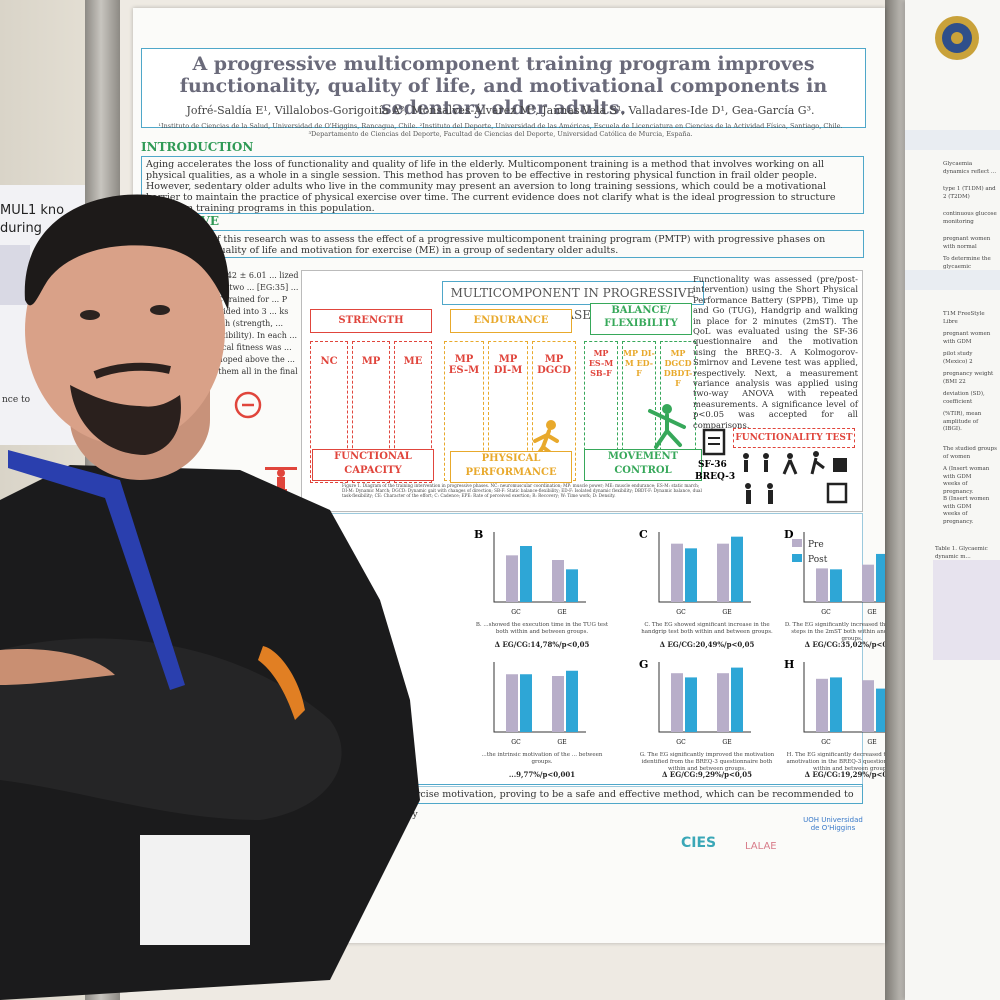  Describe the element at coordinates (699, 843) in the screenshot. I see `cies-logo: CIES` at that location.